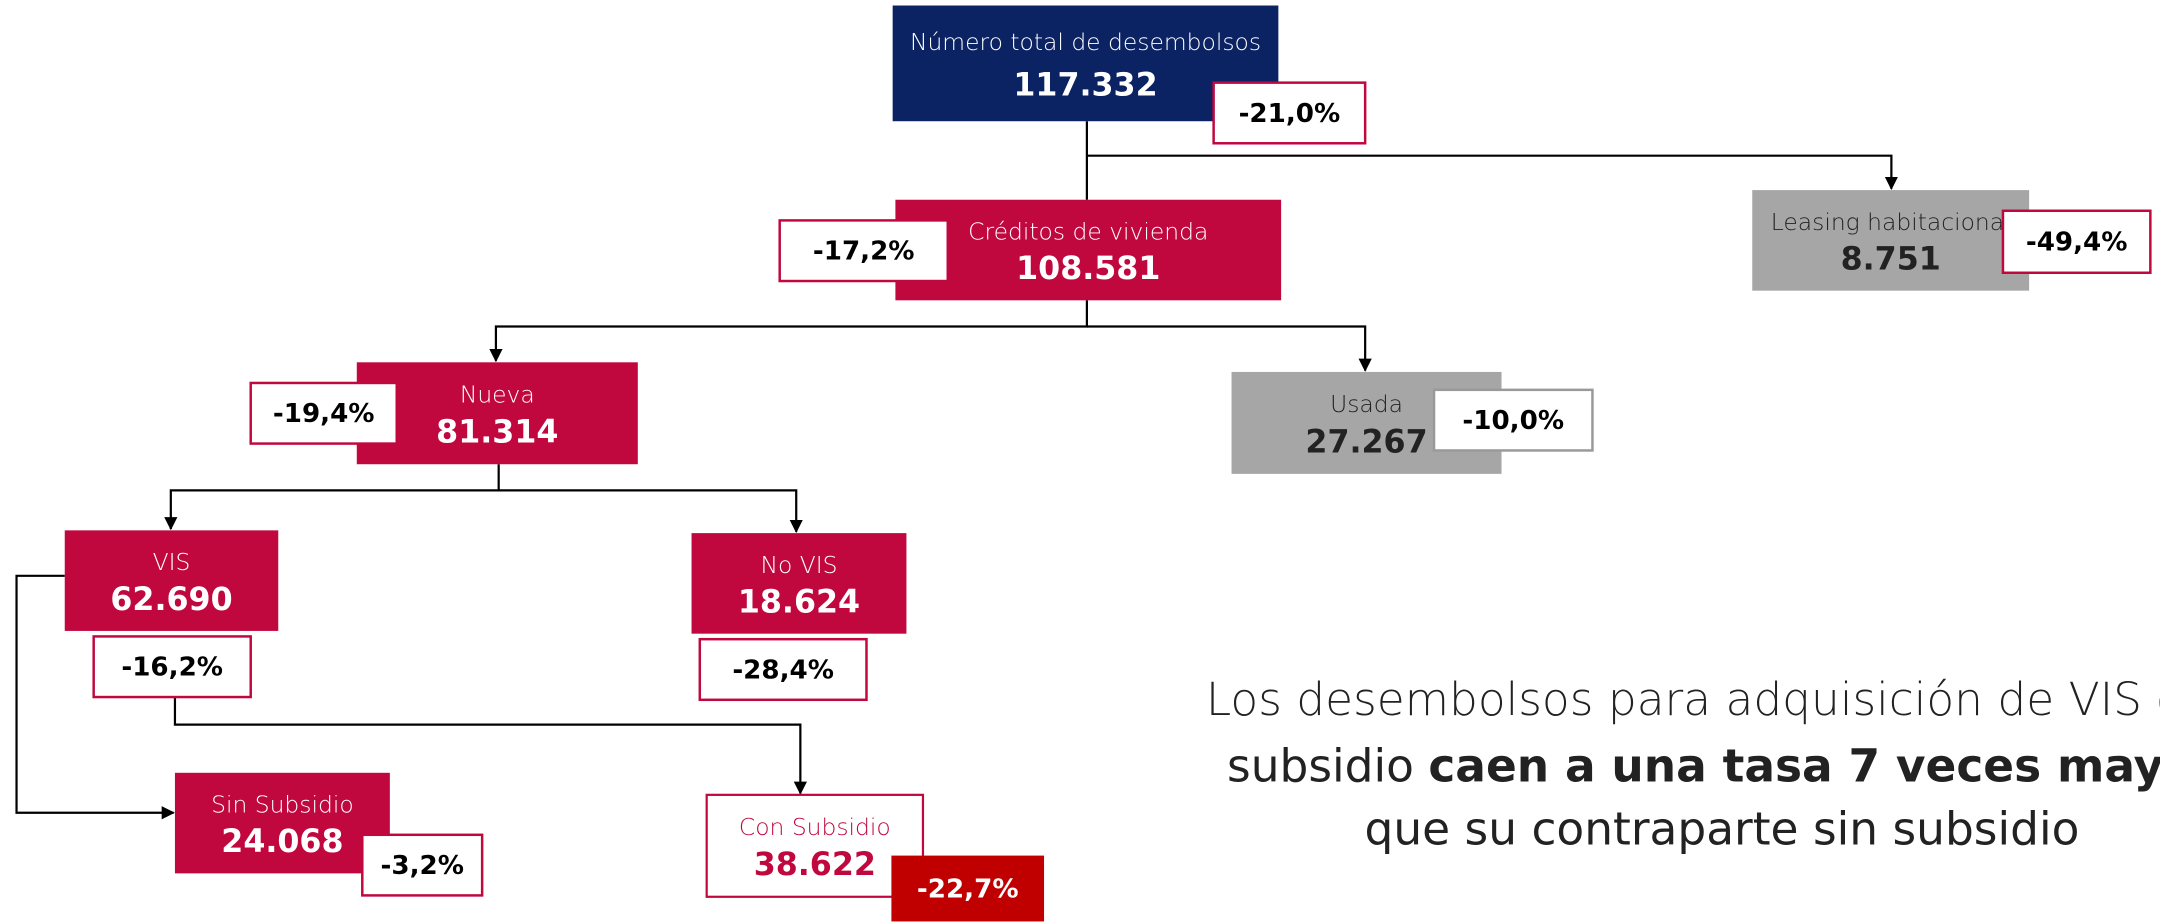  I want to click on node-value: 38.622, so click(815, 865).